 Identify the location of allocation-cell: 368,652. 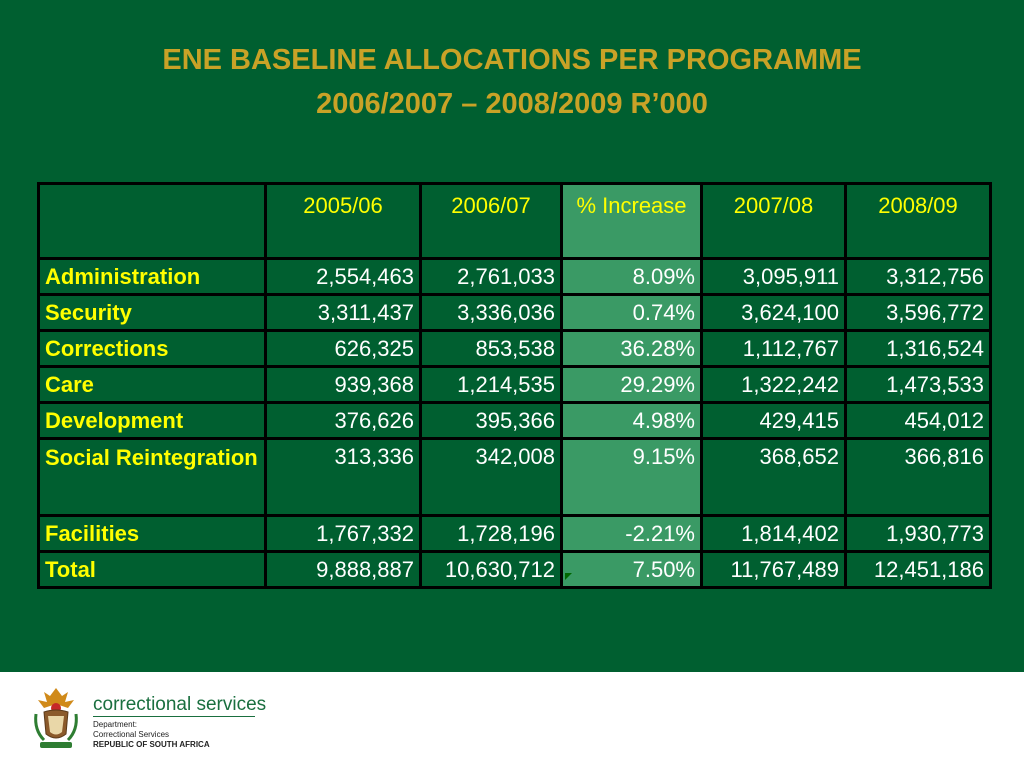
(773, 477).